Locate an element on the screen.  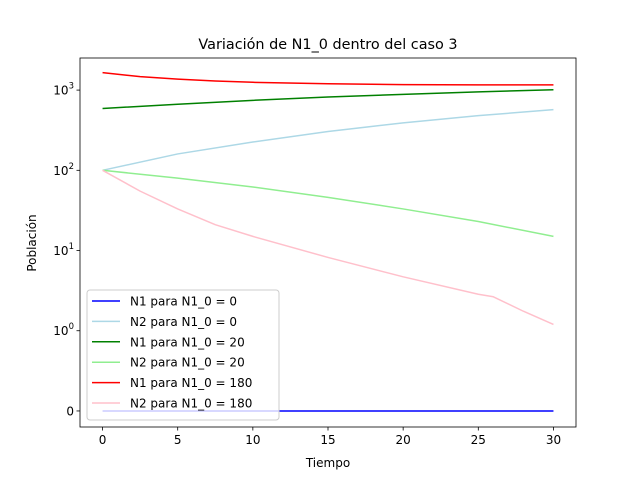
x-tick-label: 0 is located at coordinates (103, 440).